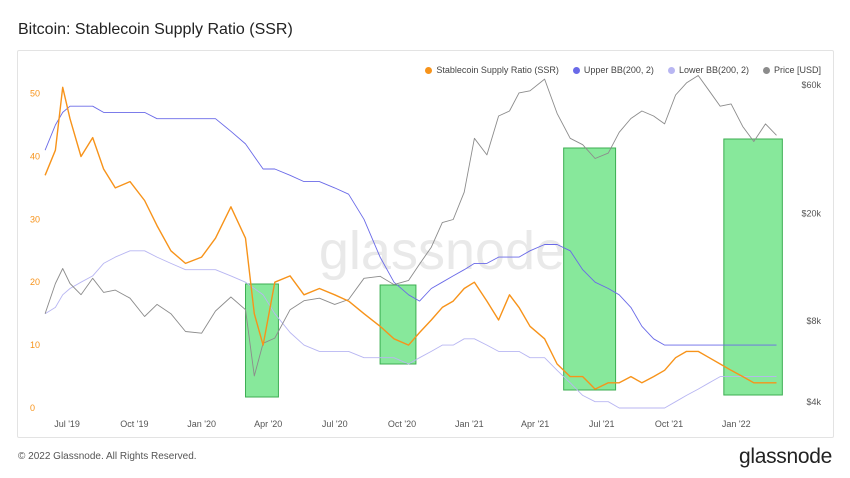 The width and height of the screenshot is (850, 478). Describe the element at coordinates (713, 70) in the screenshot. I see `legend-label-lower-bb: Lower BB(200, 2)` at that location.